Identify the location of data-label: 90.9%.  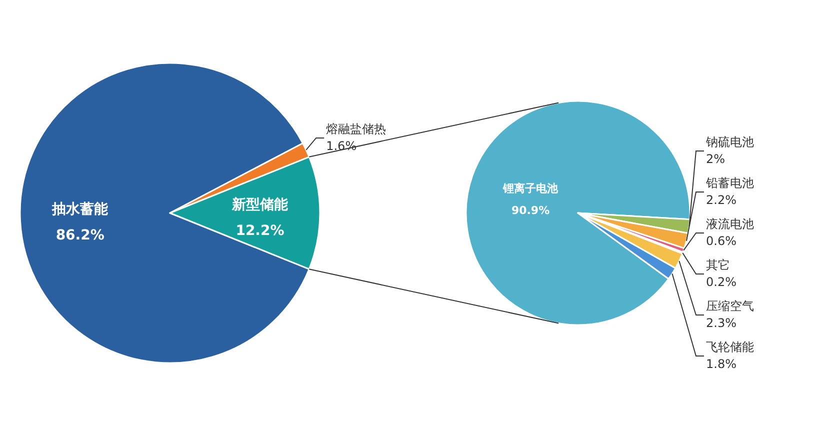
(530, 211).